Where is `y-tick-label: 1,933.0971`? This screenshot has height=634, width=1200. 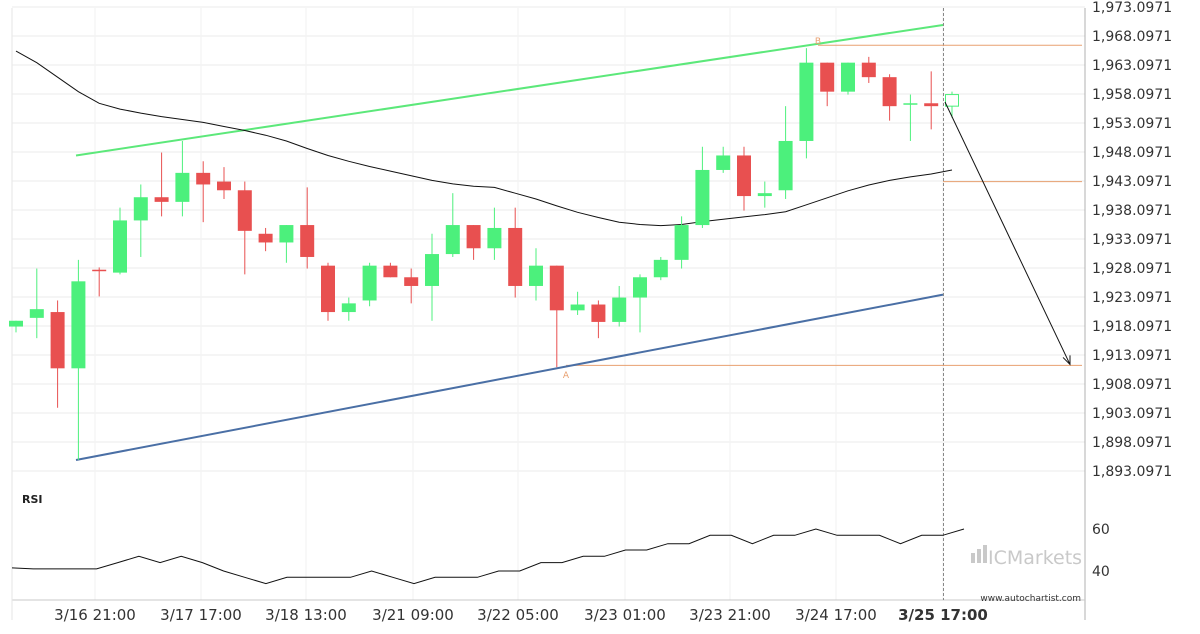 y-tick-label: 1,933.0971 is located at coordinates (1132, 240).